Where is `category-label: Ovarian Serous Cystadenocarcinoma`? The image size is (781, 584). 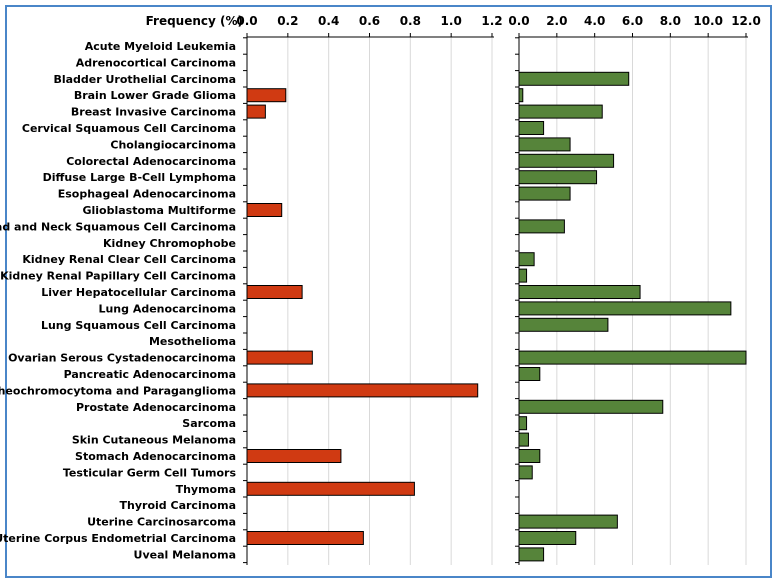 category-label: Ovarian Serous Cystadenocarcinoma is located at coordinates (122, 358).